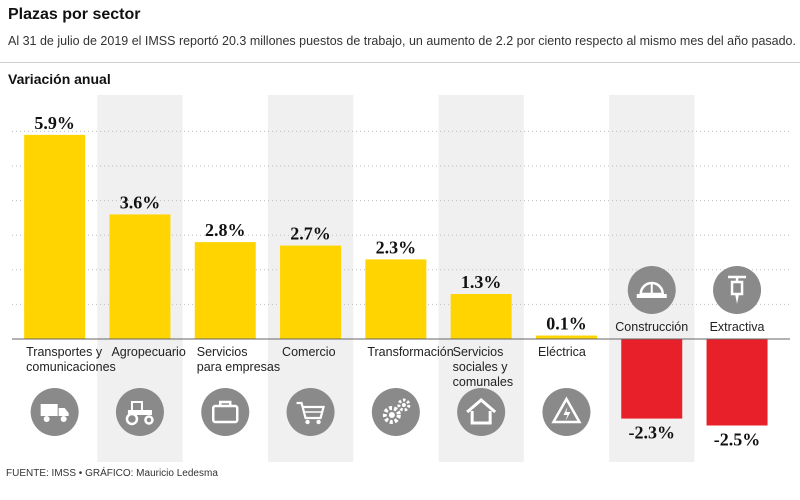 The height and width of the screenshot is (500, 800). I want to click on data-label: 1.3%, so click(481, 282).